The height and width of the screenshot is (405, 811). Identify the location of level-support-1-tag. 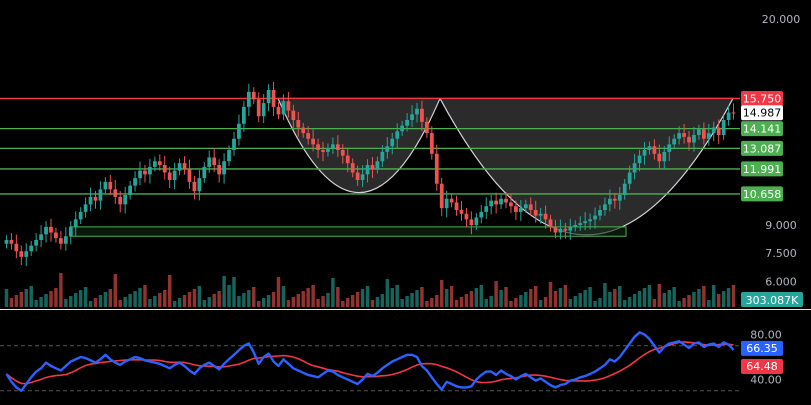
(762, 129).